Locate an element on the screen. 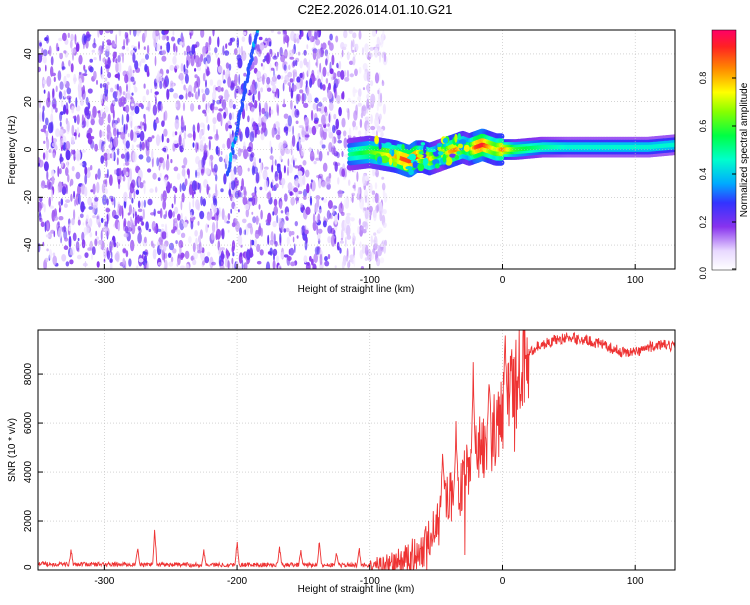 Image resolution: width=750 pixels, height=605 pixels. spectrogram-y-axis-label: Frequency (Hz) is located at coordinates (12, 150).